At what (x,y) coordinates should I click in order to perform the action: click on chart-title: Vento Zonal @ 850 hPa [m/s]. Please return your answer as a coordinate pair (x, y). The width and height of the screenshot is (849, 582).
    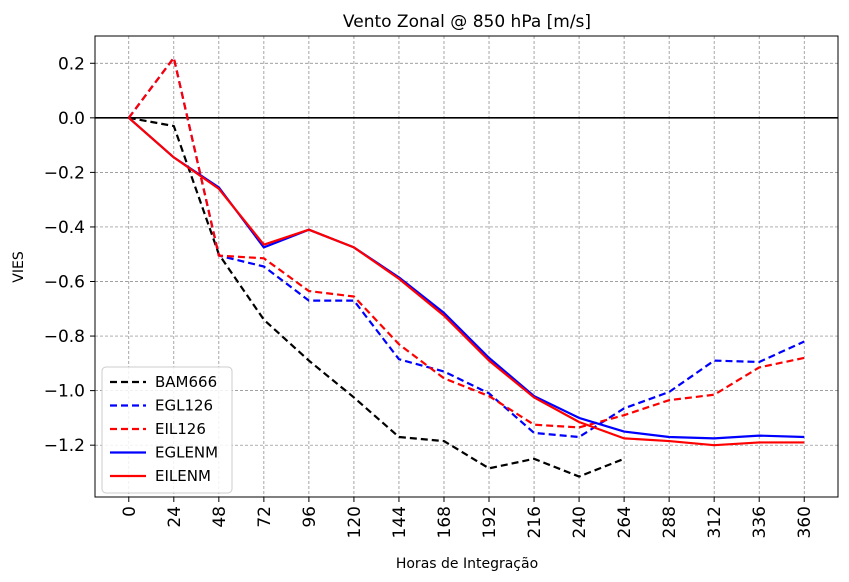
    Looking at the image, I should click on (467, 22).